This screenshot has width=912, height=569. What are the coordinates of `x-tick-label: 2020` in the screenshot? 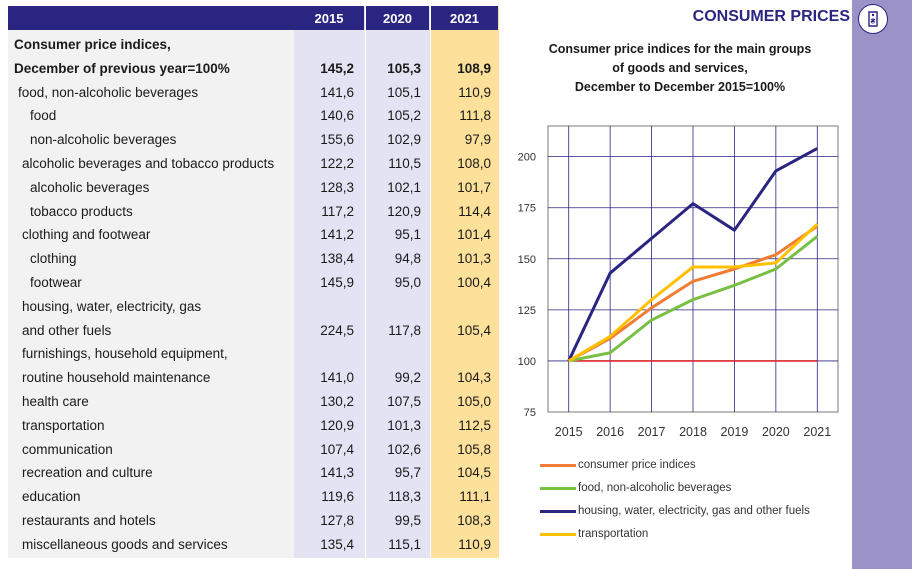 It's located at (776, 432).